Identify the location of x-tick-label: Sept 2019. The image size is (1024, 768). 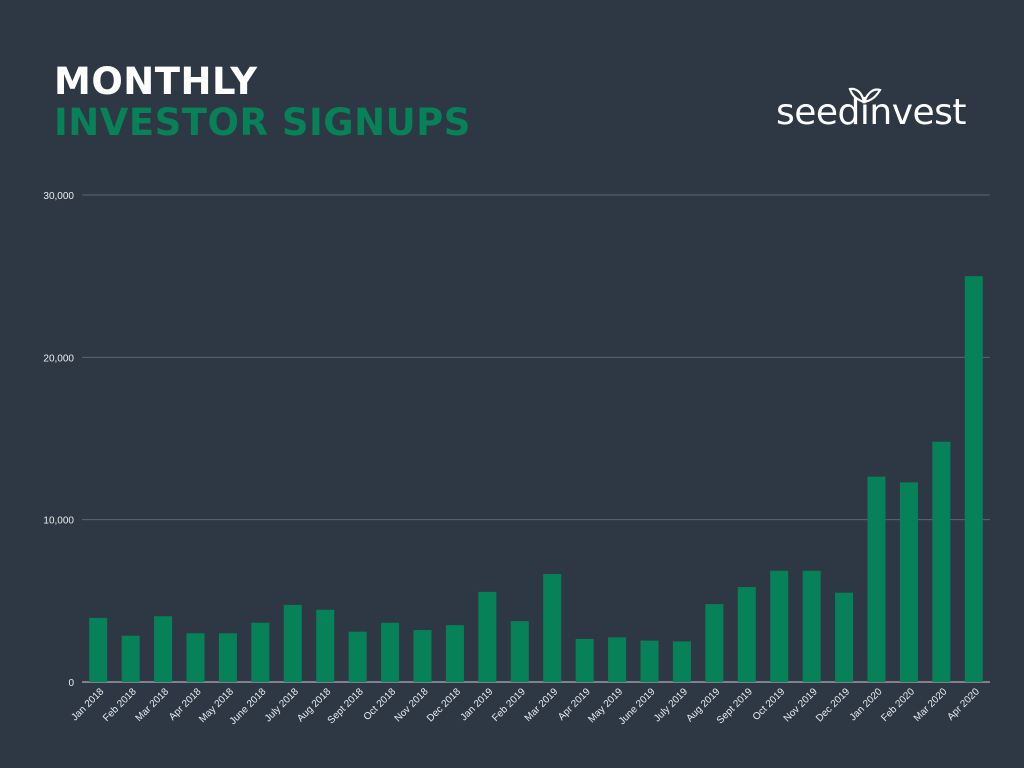
(735, 706).